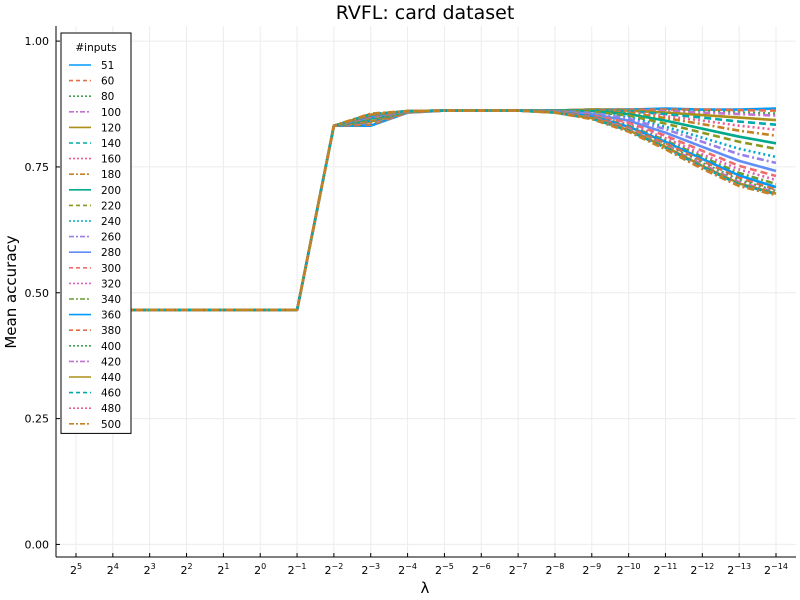  I want to click on legend-label-360: 360, so click(111, 316).